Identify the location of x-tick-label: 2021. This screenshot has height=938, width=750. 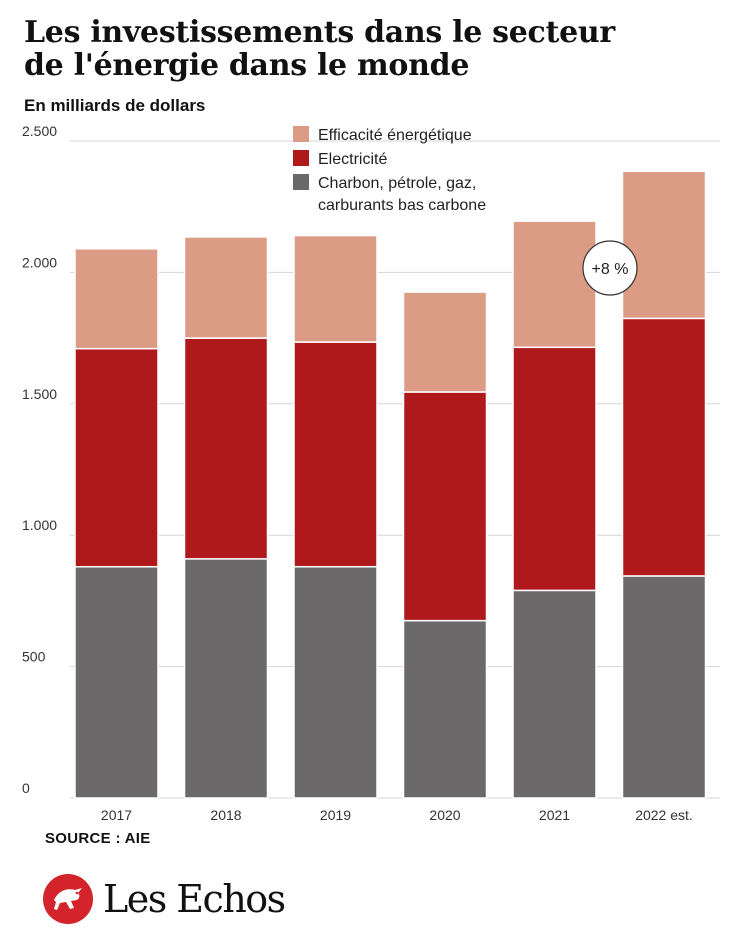
(554, 815).